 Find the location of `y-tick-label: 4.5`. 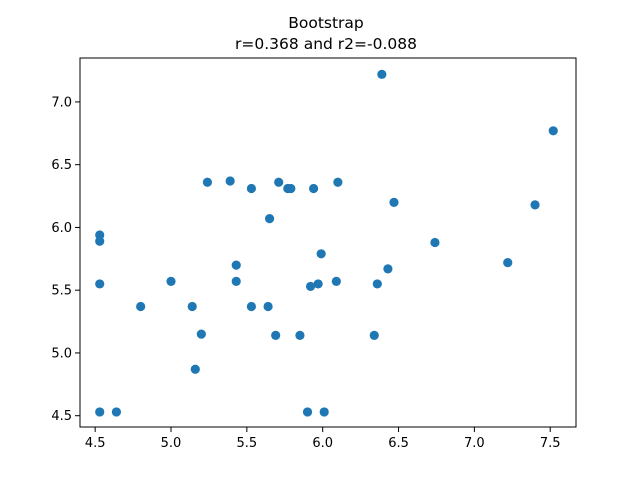

y-tick-label: 4.5 is located at coordinates (61, 416).